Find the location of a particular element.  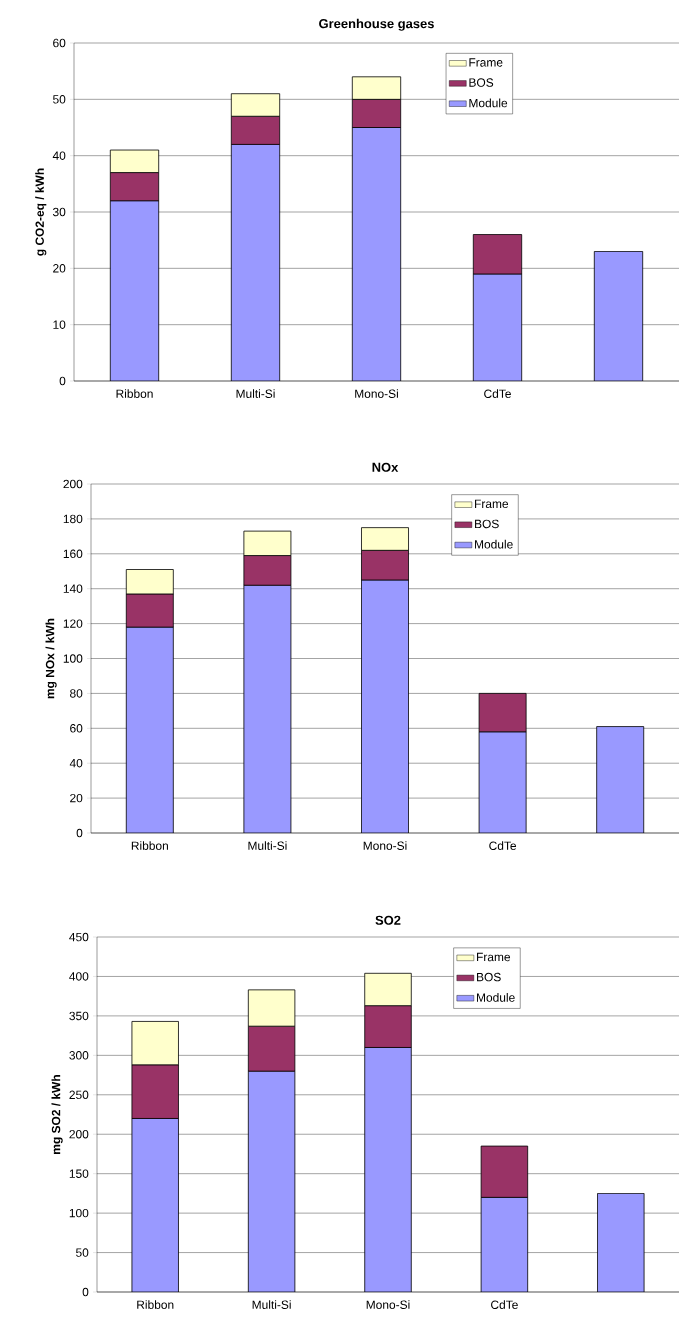

chart-title: SO2 is located at coordinates (388, 920).